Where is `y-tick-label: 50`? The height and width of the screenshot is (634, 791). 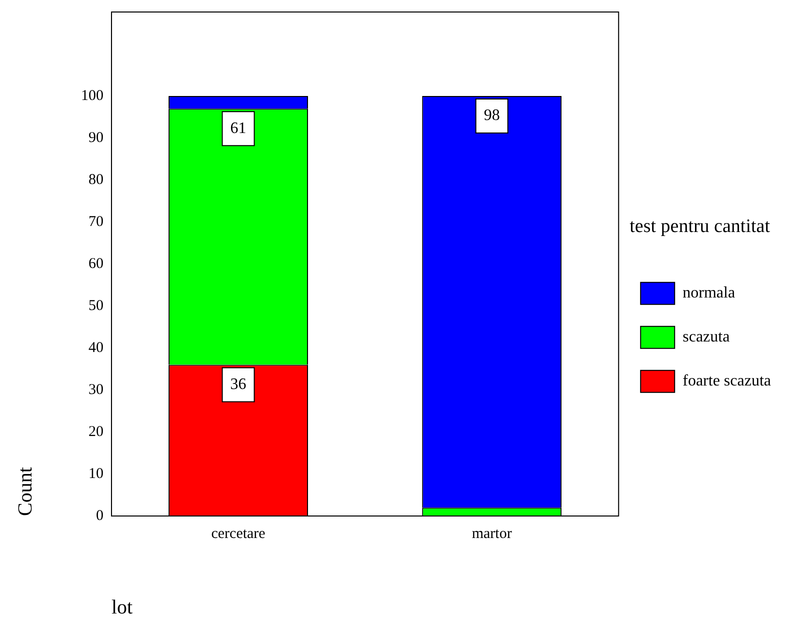 y-tick-label: 50 is located at coordinates (96, 306).